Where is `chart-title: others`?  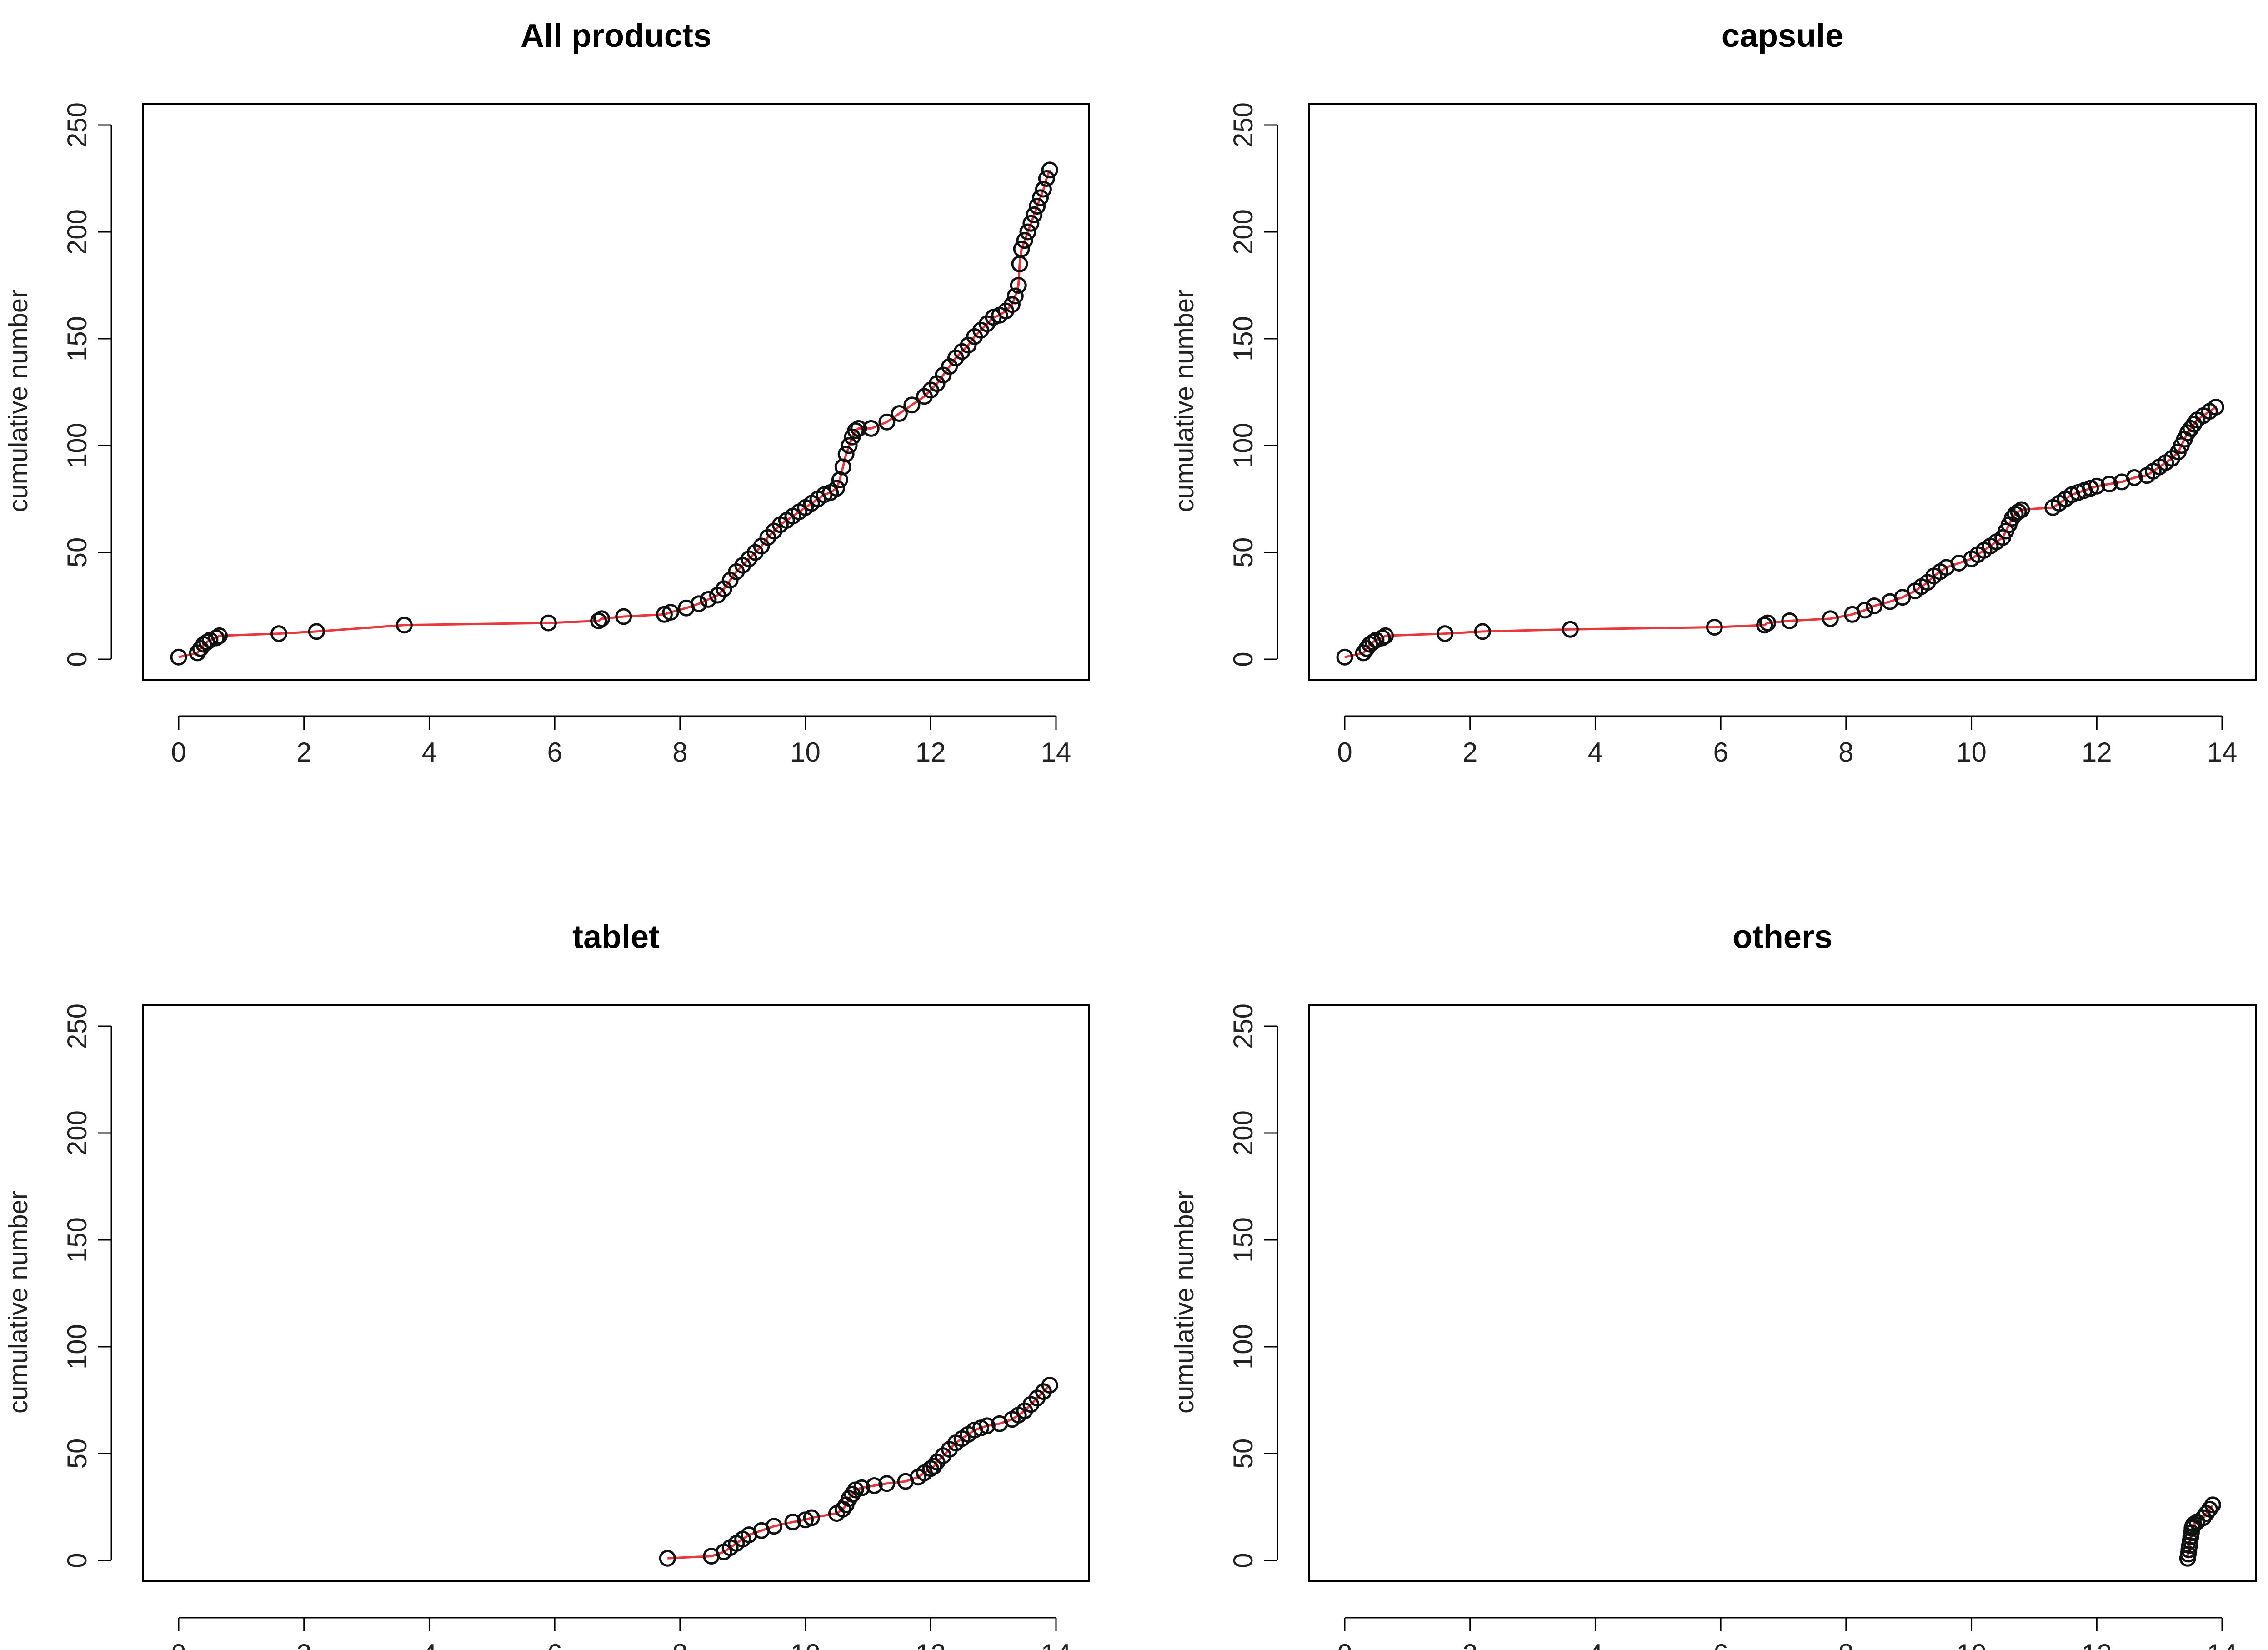
chart-title: others is located at coordinates (1782, 937).